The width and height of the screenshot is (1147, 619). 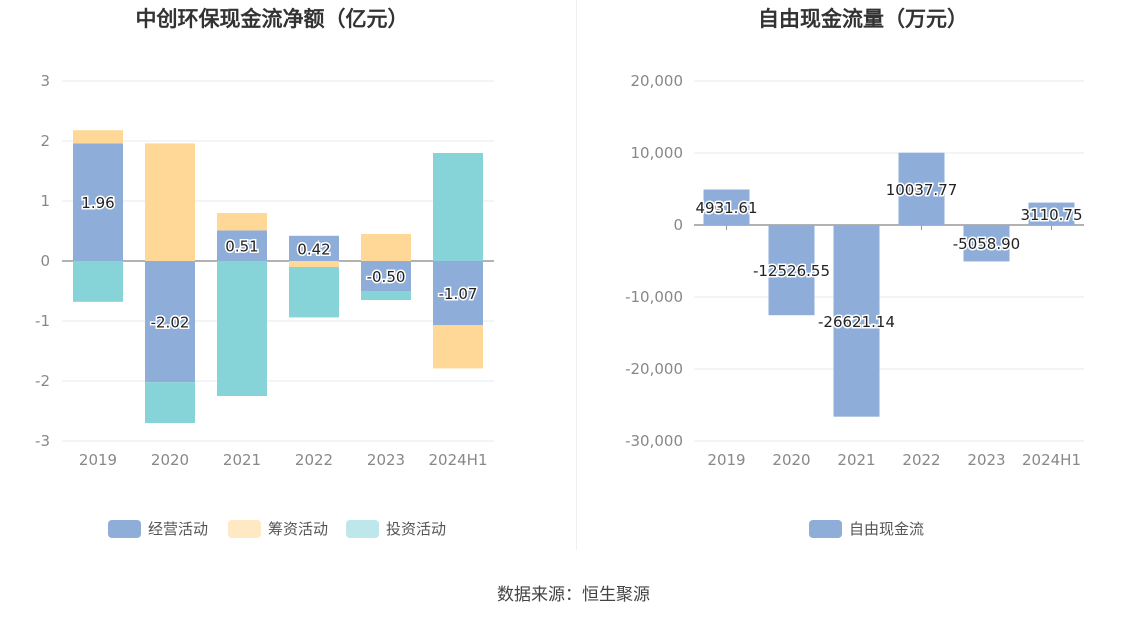 I want to click on data-label: 0.51, so click(x=241, y=247).